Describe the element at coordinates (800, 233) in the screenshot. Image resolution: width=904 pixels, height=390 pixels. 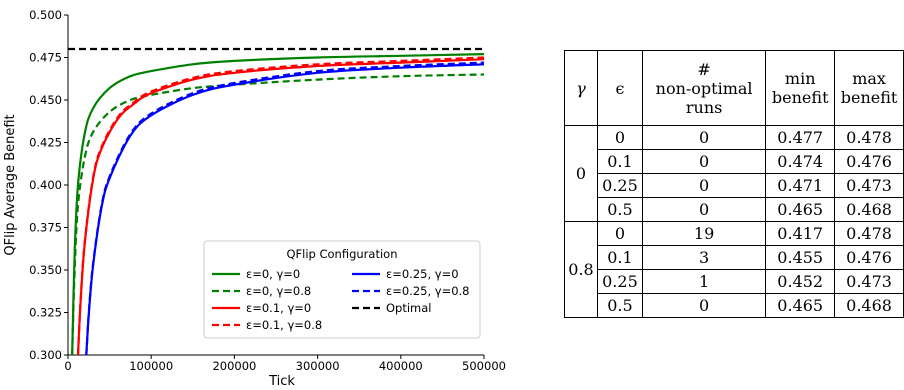
I see `min-benefit-cell: 0.417` at that location.